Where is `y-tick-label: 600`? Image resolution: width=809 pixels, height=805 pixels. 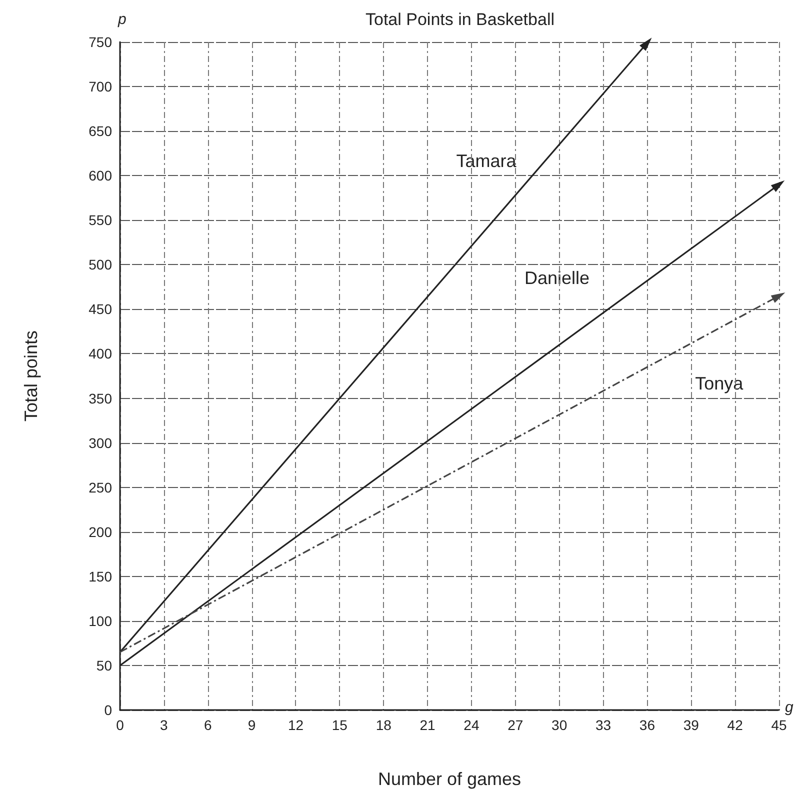 y-tick-label: 600 is located at coordinates (100, 176).